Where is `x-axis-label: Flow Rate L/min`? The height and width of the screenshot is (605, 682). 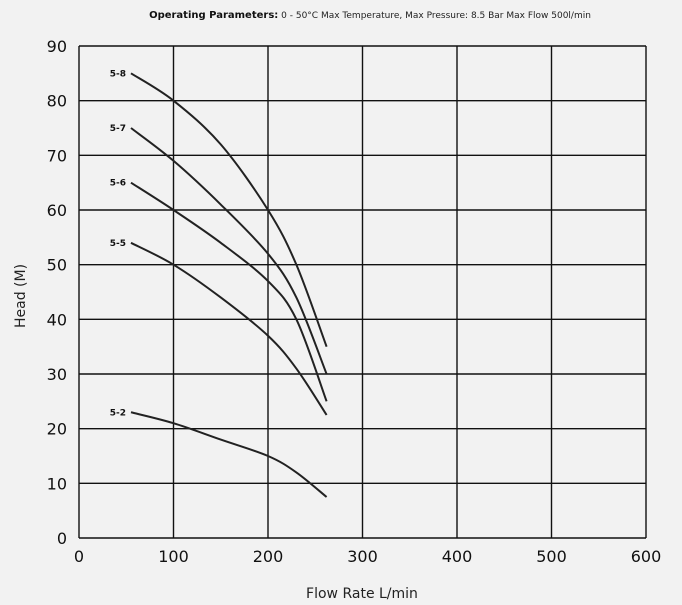
x-axis-label: Flow Rate L/min is located at coordinates (362, 594).